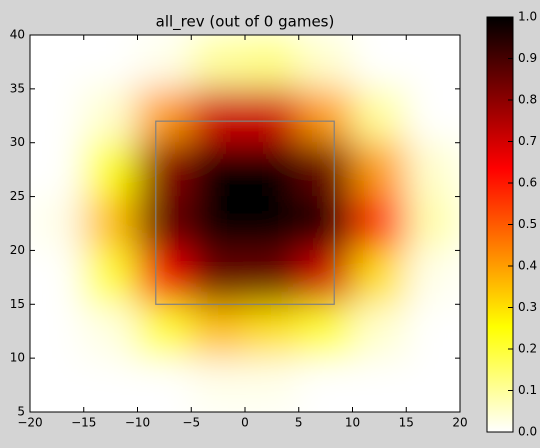 The width and height of the screenshot is (540, 448). What do you see at coordinates (527, 58) in the screenshot?
I see `colorbar-tick-label: 0.9` at bounding box center [527, 58].